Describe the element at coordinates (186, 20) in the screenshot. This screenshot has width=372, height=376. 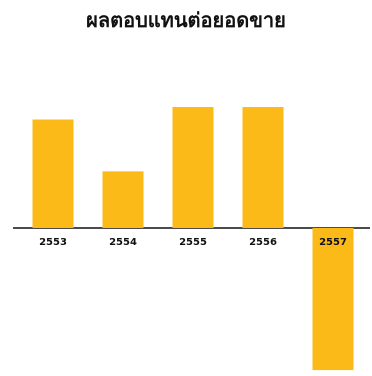
I see `chart-title: ผลตอบแทนต่อยอดขาย` at that location.